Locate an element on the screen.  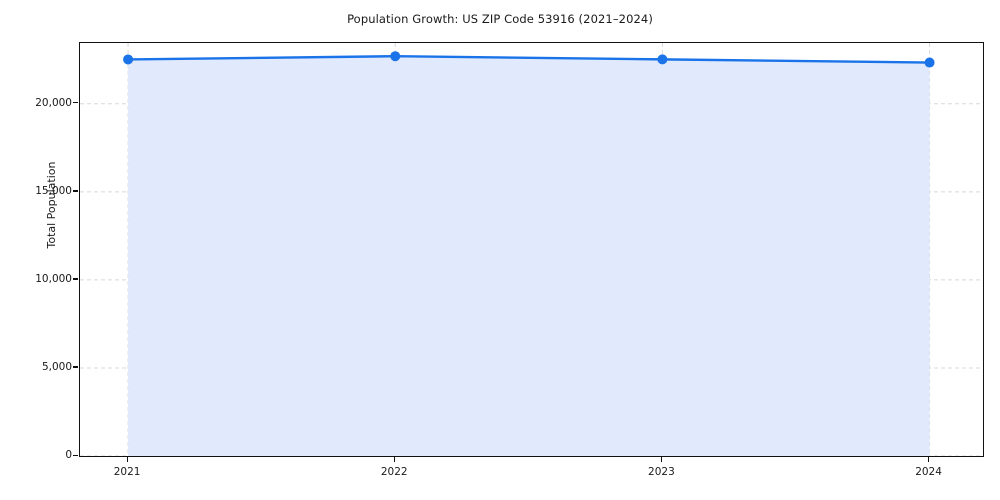
y-axis-tick-label: 20,000 is located at coordinates (53, 102).